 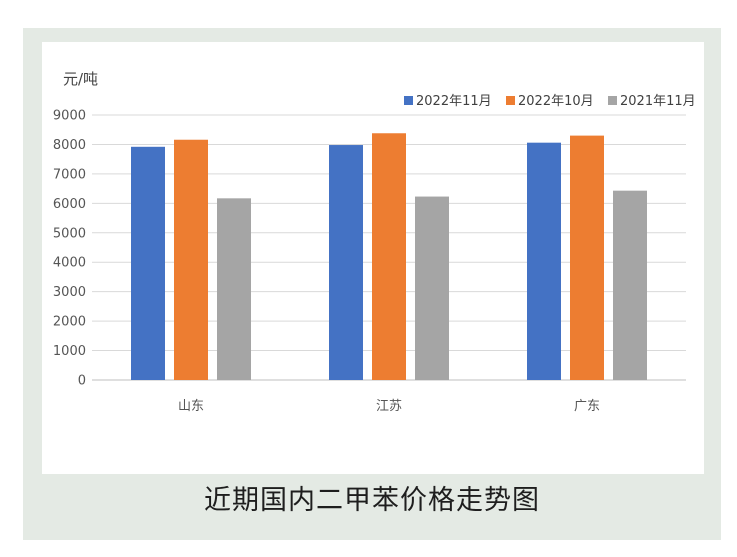 I want to click on y-tick-label: 5000, so click(x=69, y=233).